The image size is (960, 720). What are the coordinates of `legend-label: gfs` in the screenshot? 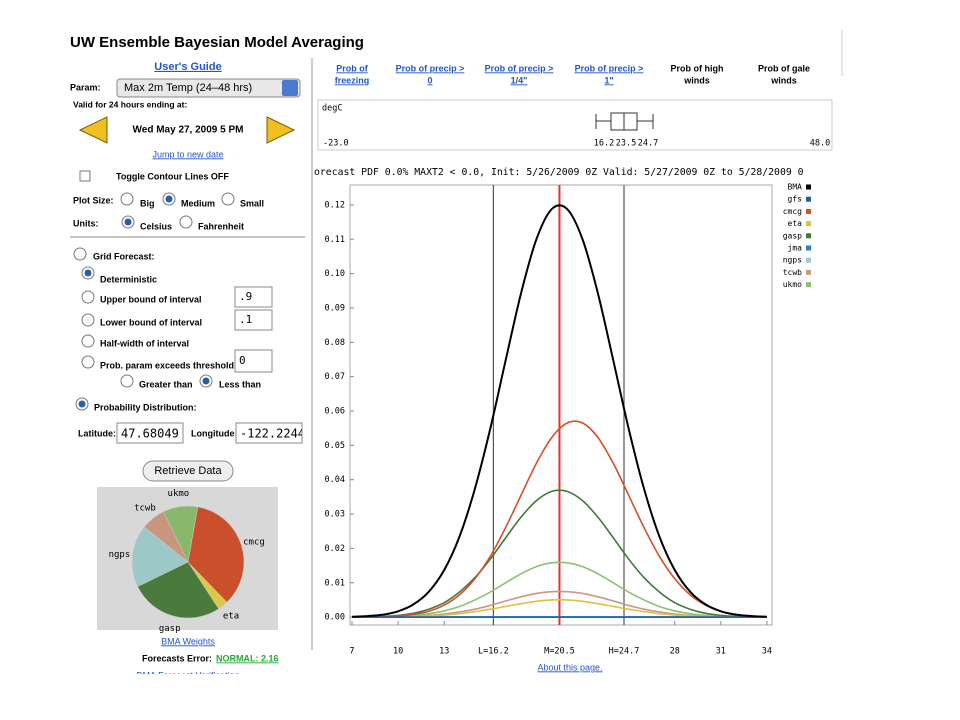 It's located at (795, 199).